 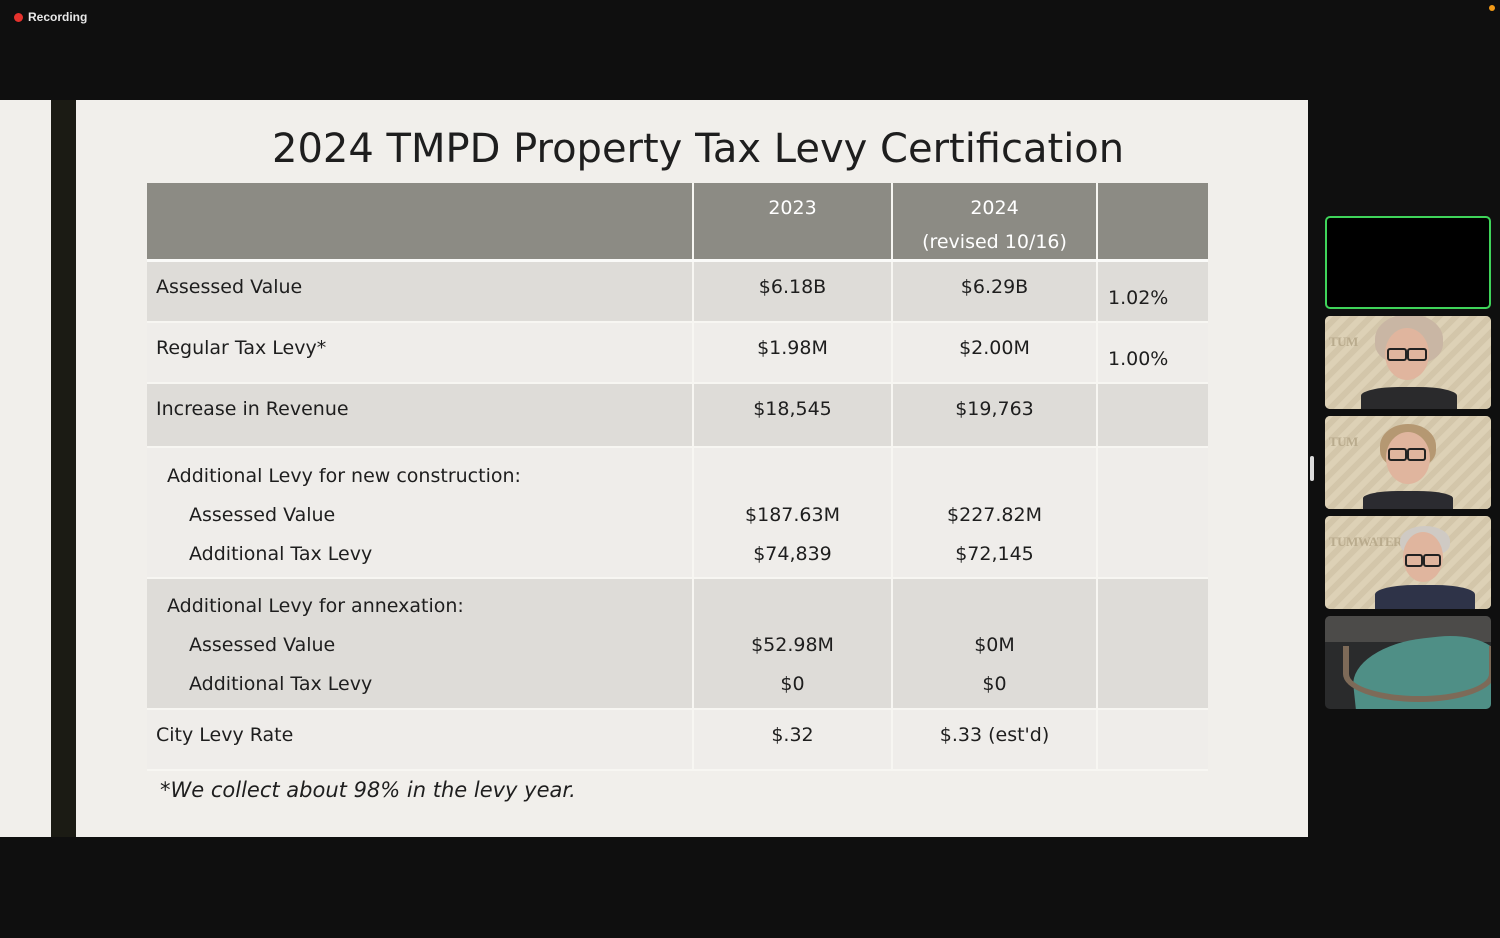 What do you see at coordinates (1408, 662) in the screenshot?
I see `participant-tile-room` at bounding box center [1408, 662].